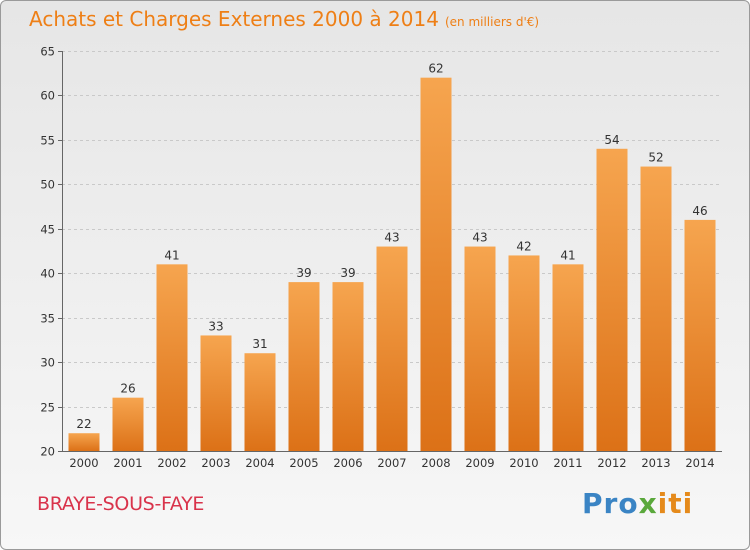 The width and height of the screenshot is (750, 550). What do you see at coordinates (259, 344) in the screenshot?
I see `value-label: 31` at bounding box center [259, 344].